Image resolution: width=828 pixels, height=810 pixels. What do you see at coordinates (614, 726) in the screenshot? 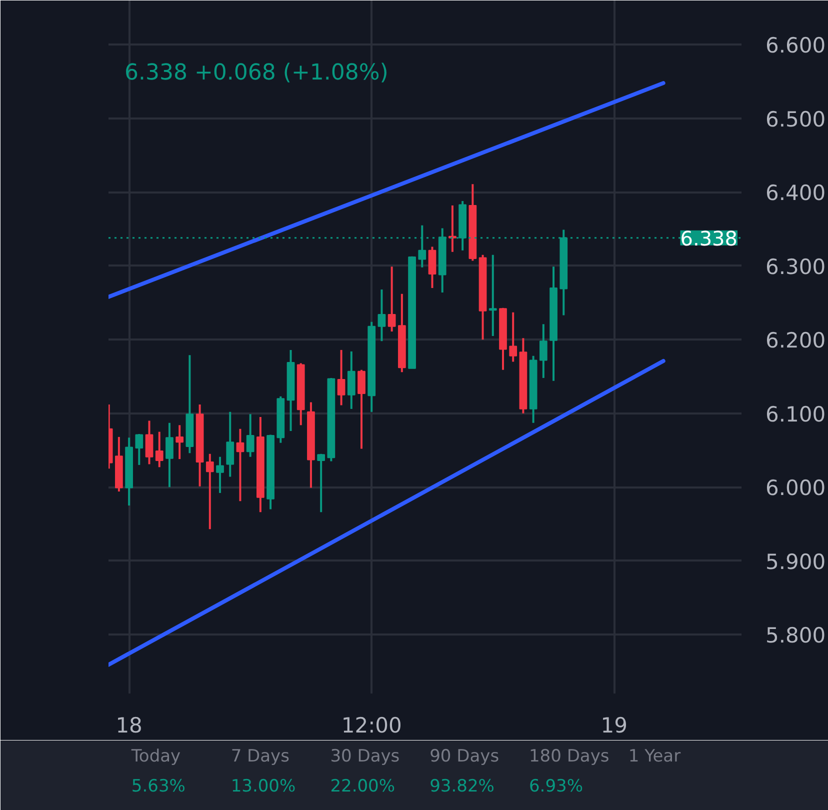
I see `x-tick-label: 19` at bounding box center [614, 726].